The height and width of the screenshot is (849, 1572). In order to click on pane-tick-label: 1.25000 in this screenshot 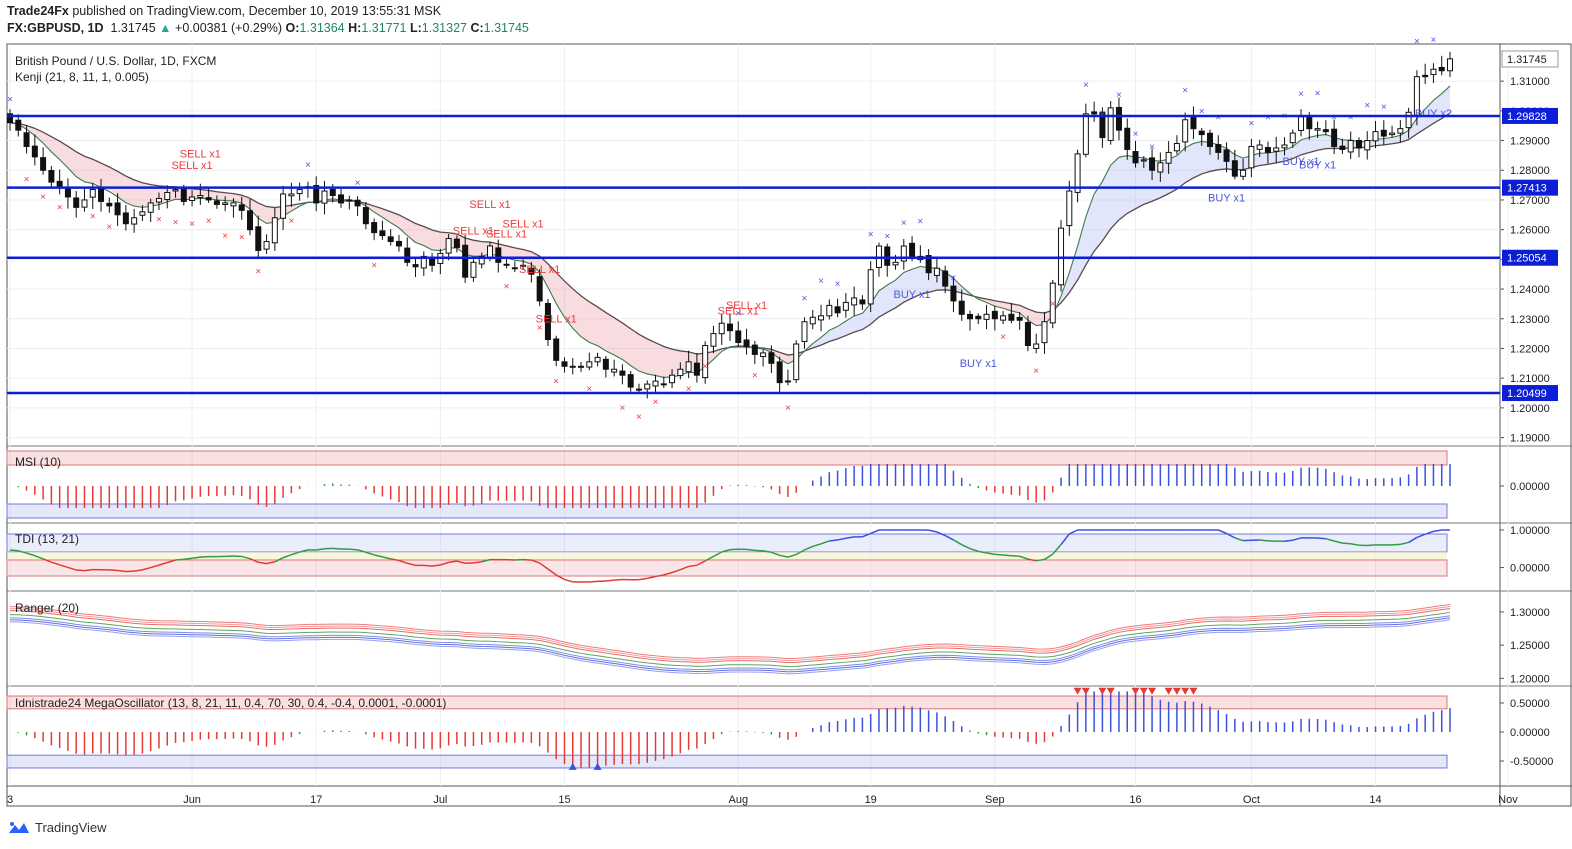, I will do `click(1530, 646)`.